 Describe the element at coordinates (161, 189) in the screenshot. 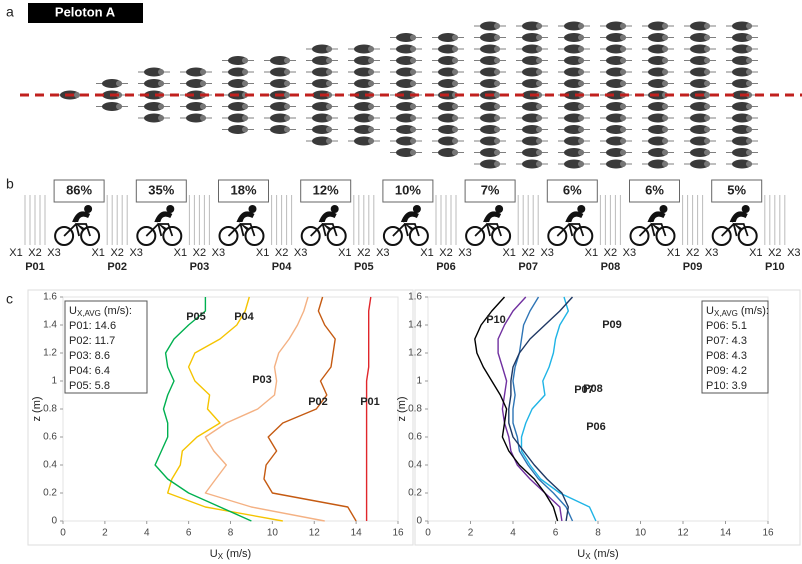

I see `percent-label: 35%` at that location.